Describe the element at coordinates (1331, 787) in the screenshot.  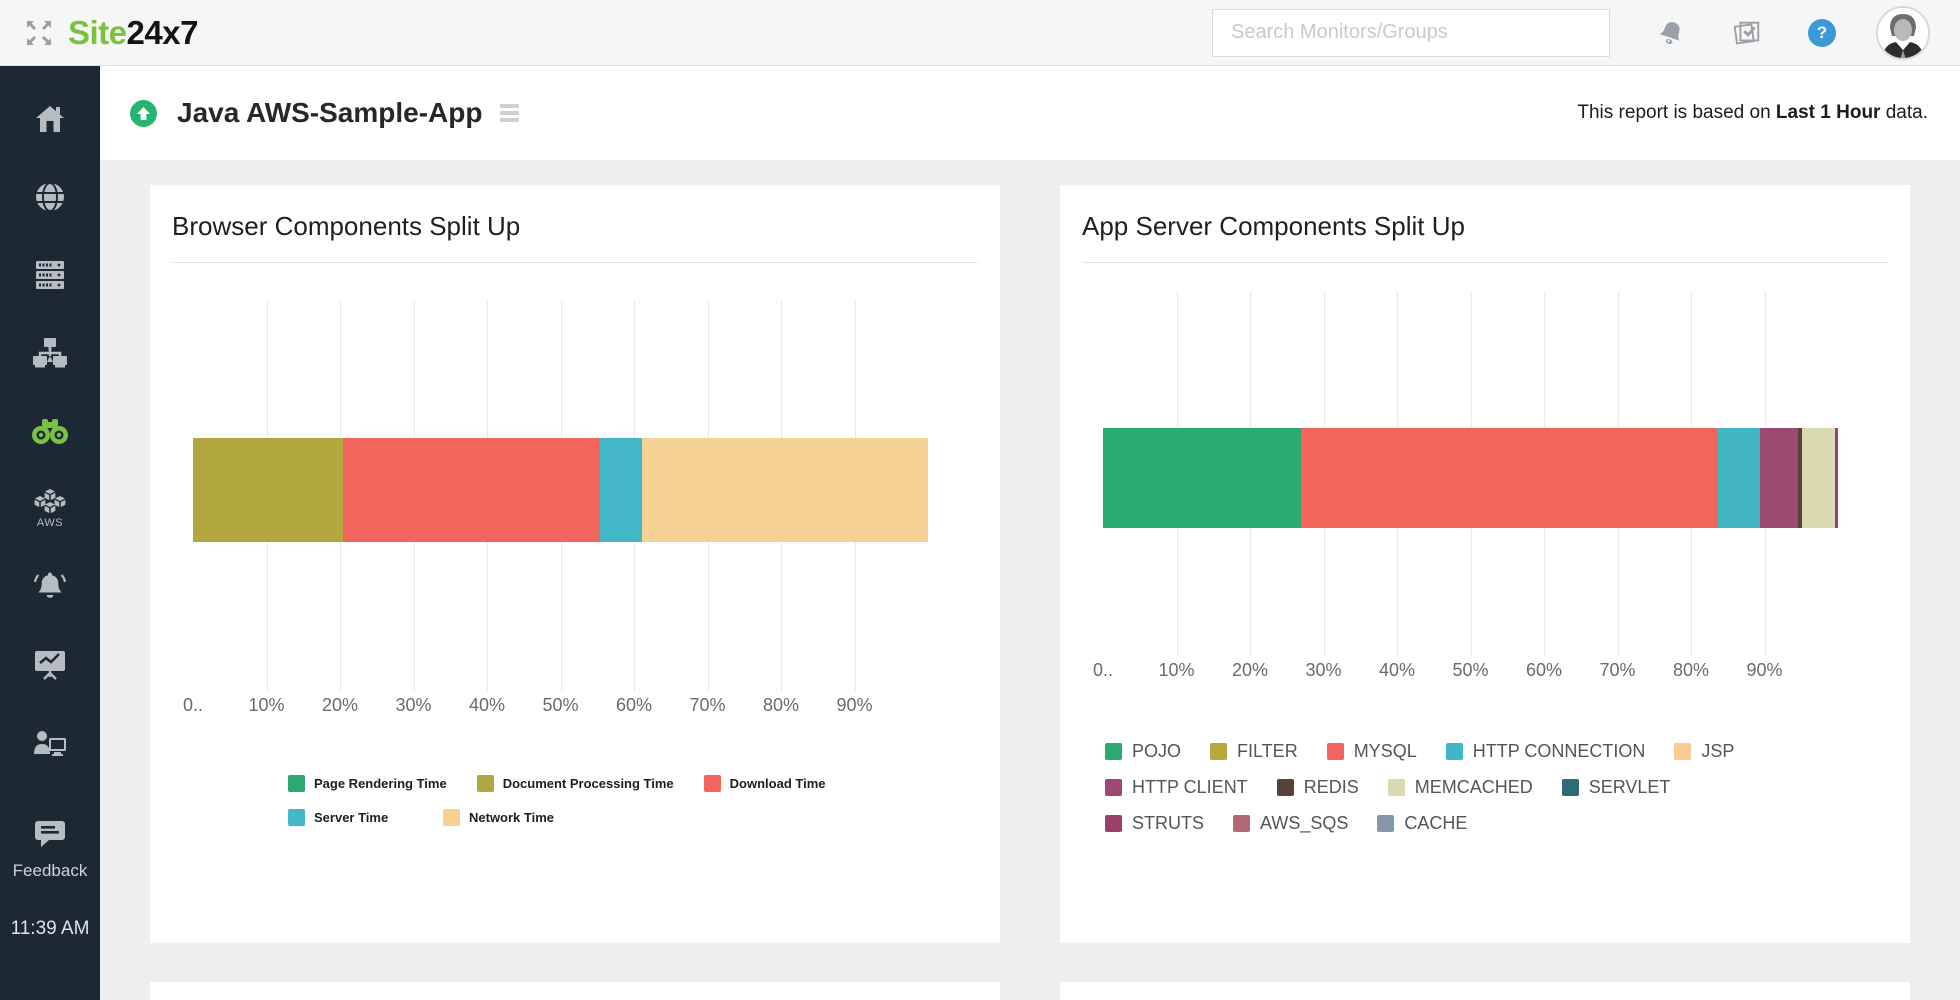
I see `legend-label: REDIS` at that location.